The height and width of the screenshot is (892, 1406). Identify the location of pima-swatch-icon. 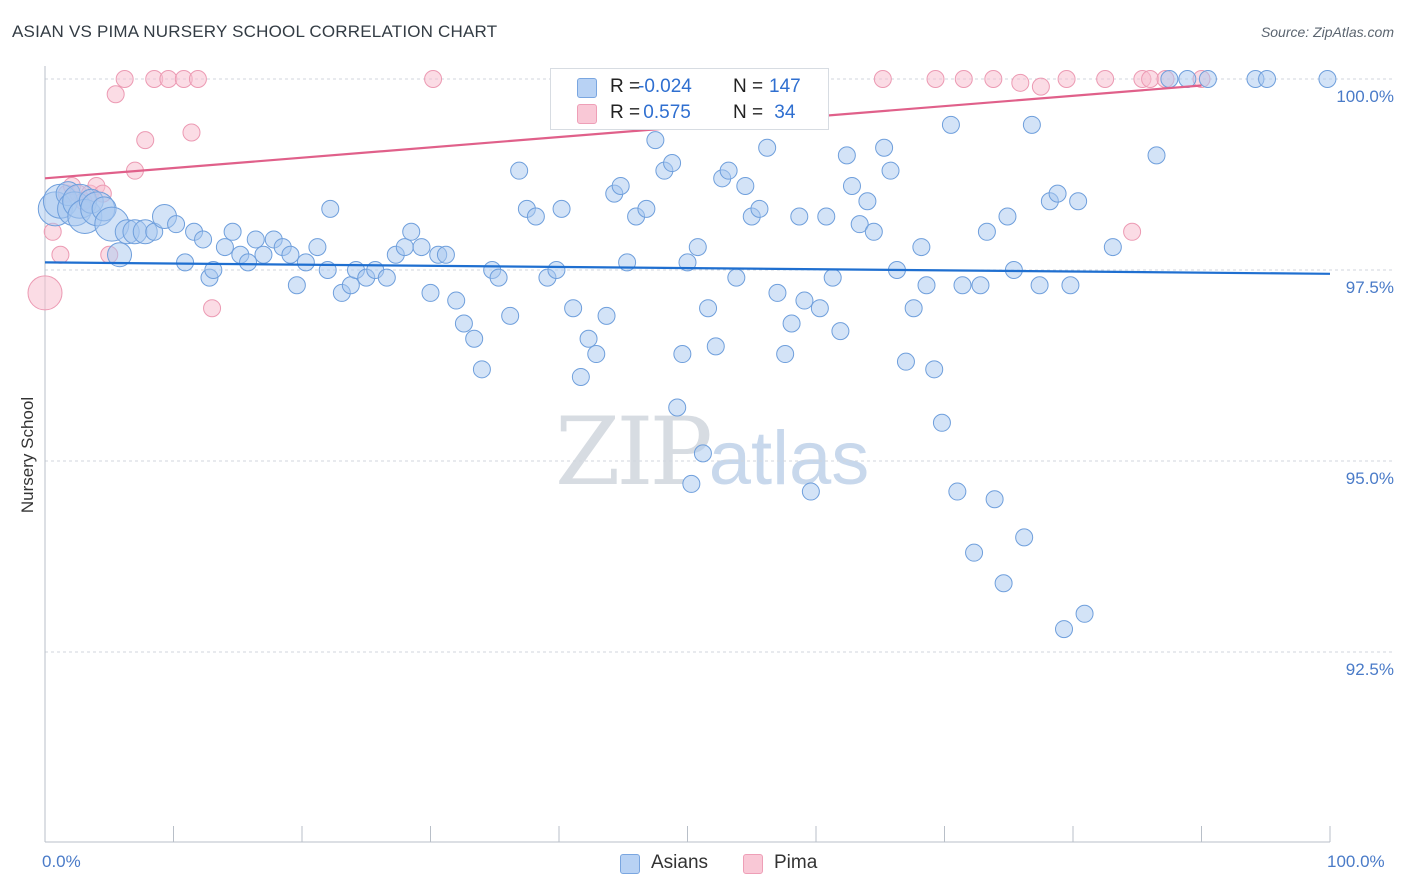
(587, 114).